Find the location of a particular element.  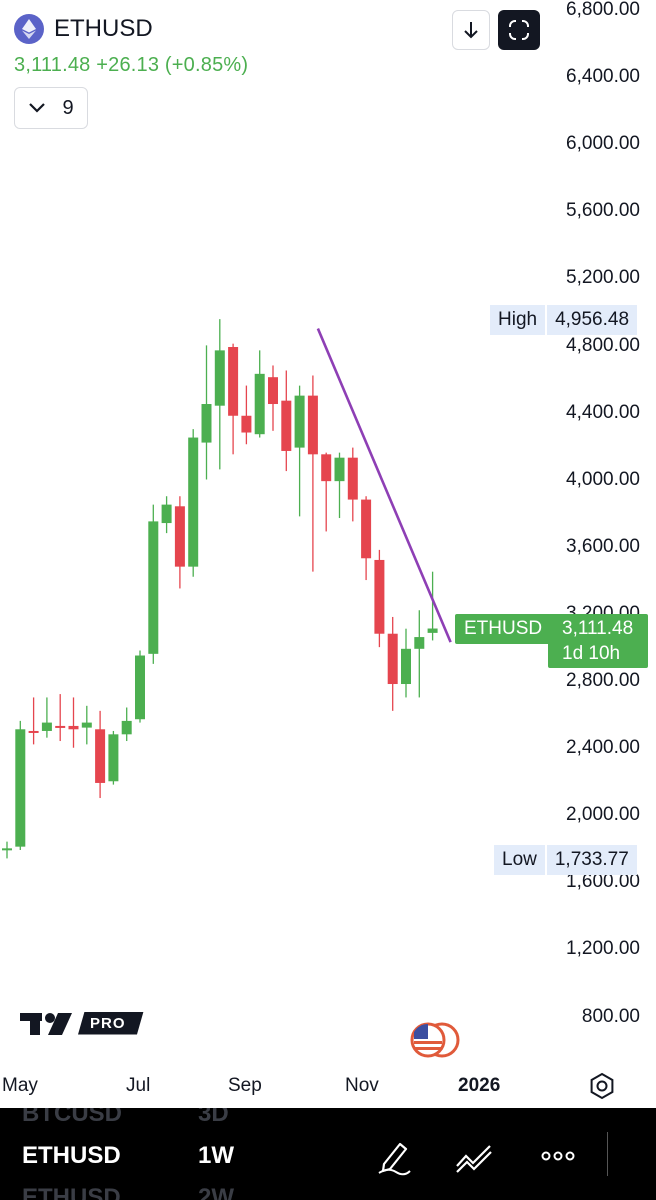

trend-line-icon is located at coordinates (474, 1156).